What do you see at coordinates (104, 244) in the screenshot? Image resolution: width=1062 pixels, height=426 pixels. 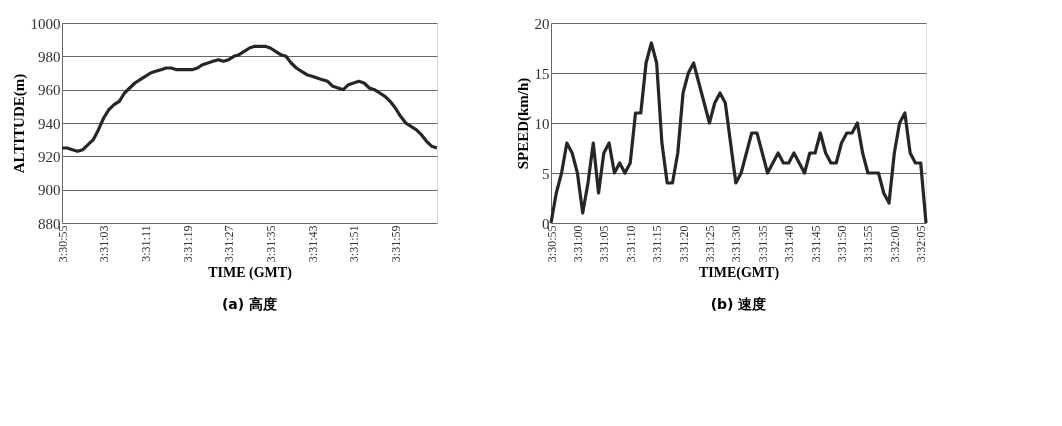 I see `x-tick-label: 3:31:03` at bounding box center [104, 244].